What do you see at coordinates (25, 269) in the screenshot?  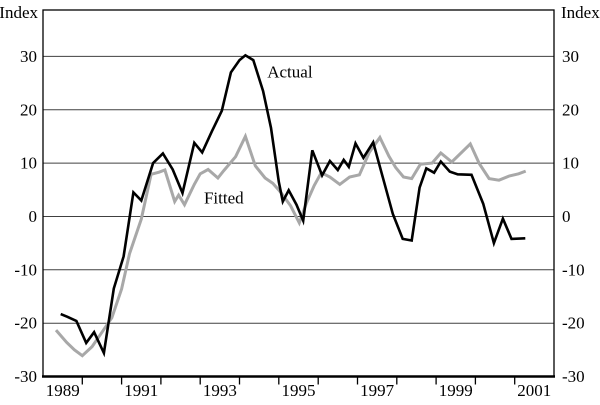 I see `y-tick-label-left--10: -10` at bounding box center [25, 269].